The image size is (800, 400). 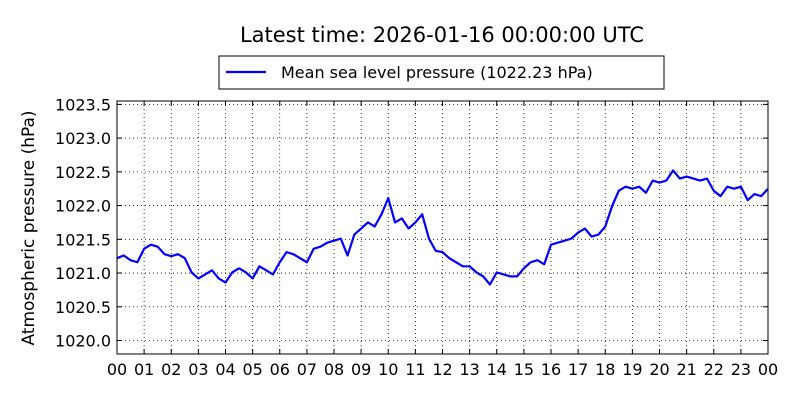 What do you see at coordinates (280, 369) in the screenshot?
I see `x-tick-label: 06` at bounding box center [280, 369].